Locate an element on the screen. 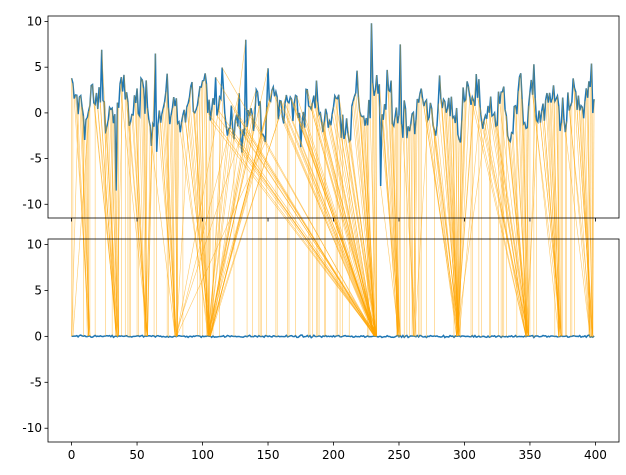 The image size is (626, 475). bottom-series-line is located at coordinates (333, 336).